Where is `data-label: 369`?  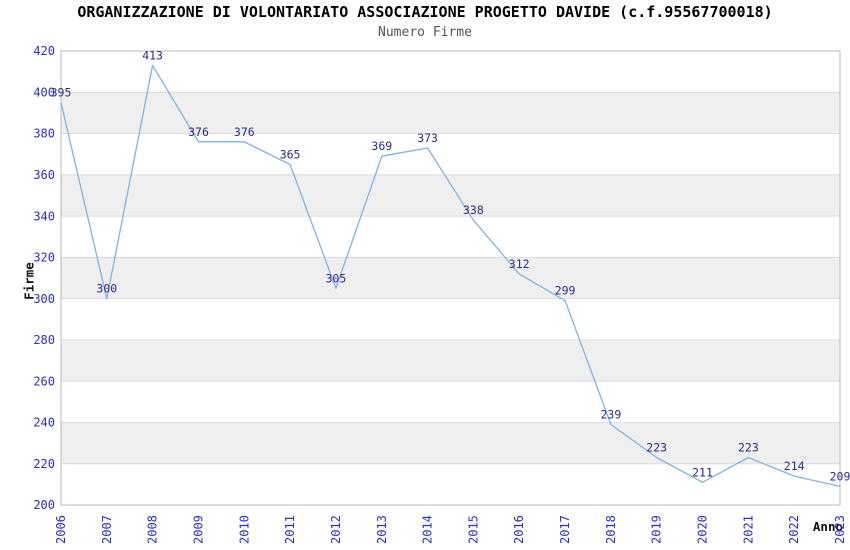
data-label: 369 is located at coordinates (381, 146).